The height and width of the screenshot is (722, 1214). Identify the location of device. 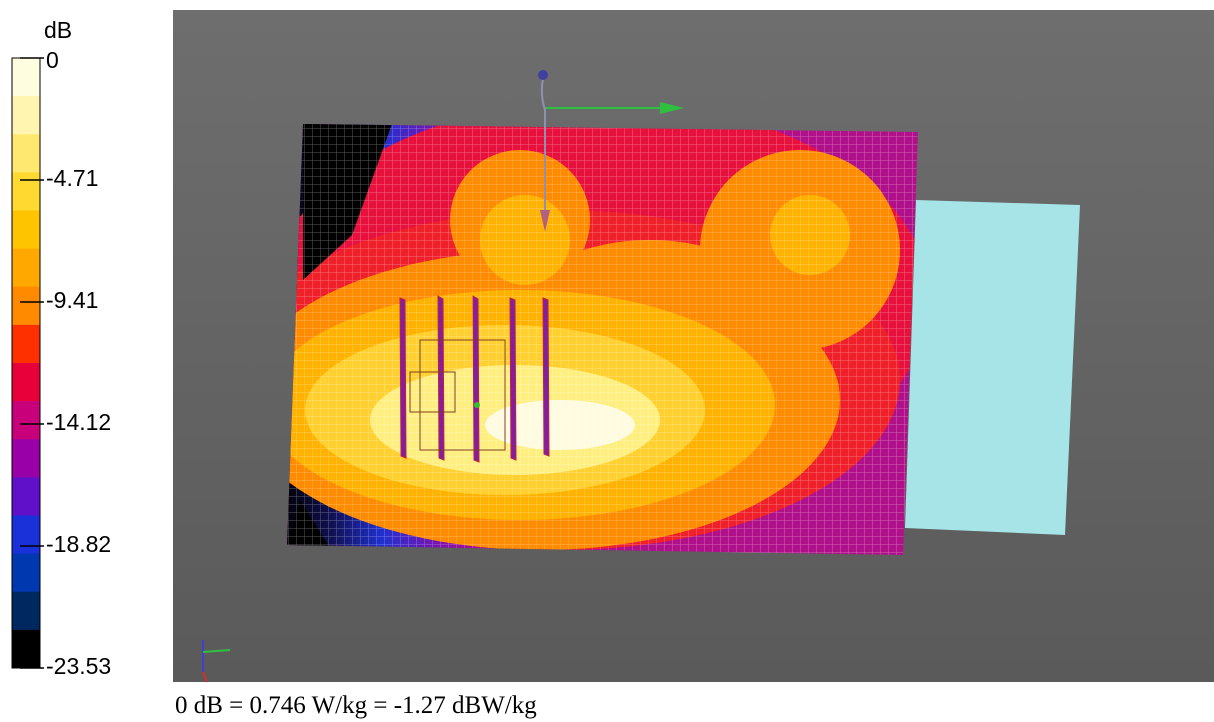
(474, 379).